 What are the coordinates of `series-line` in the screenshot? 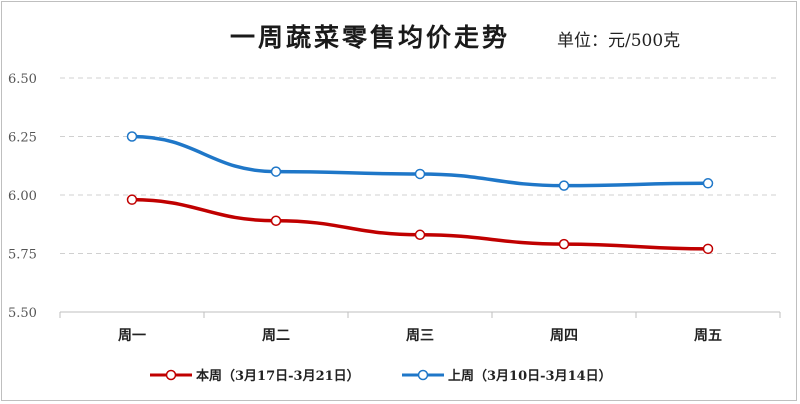 It's located at (420, 224).